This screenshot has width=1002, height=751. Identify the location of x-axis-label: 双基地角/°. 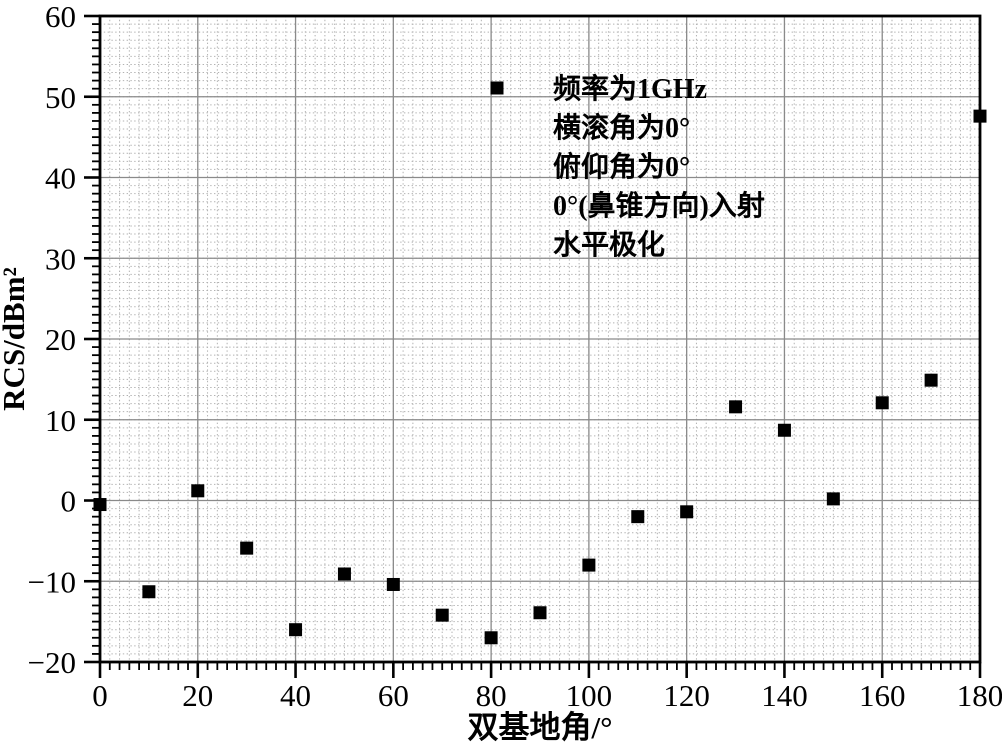
(539, 727).